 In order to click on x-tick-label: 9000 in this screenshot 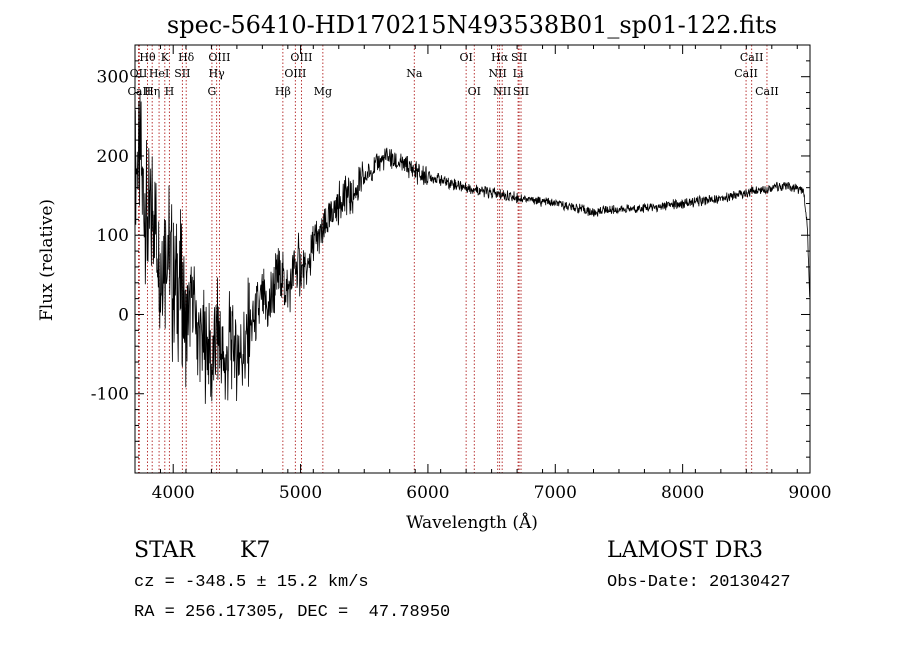, I will do `click(809, 493)`.